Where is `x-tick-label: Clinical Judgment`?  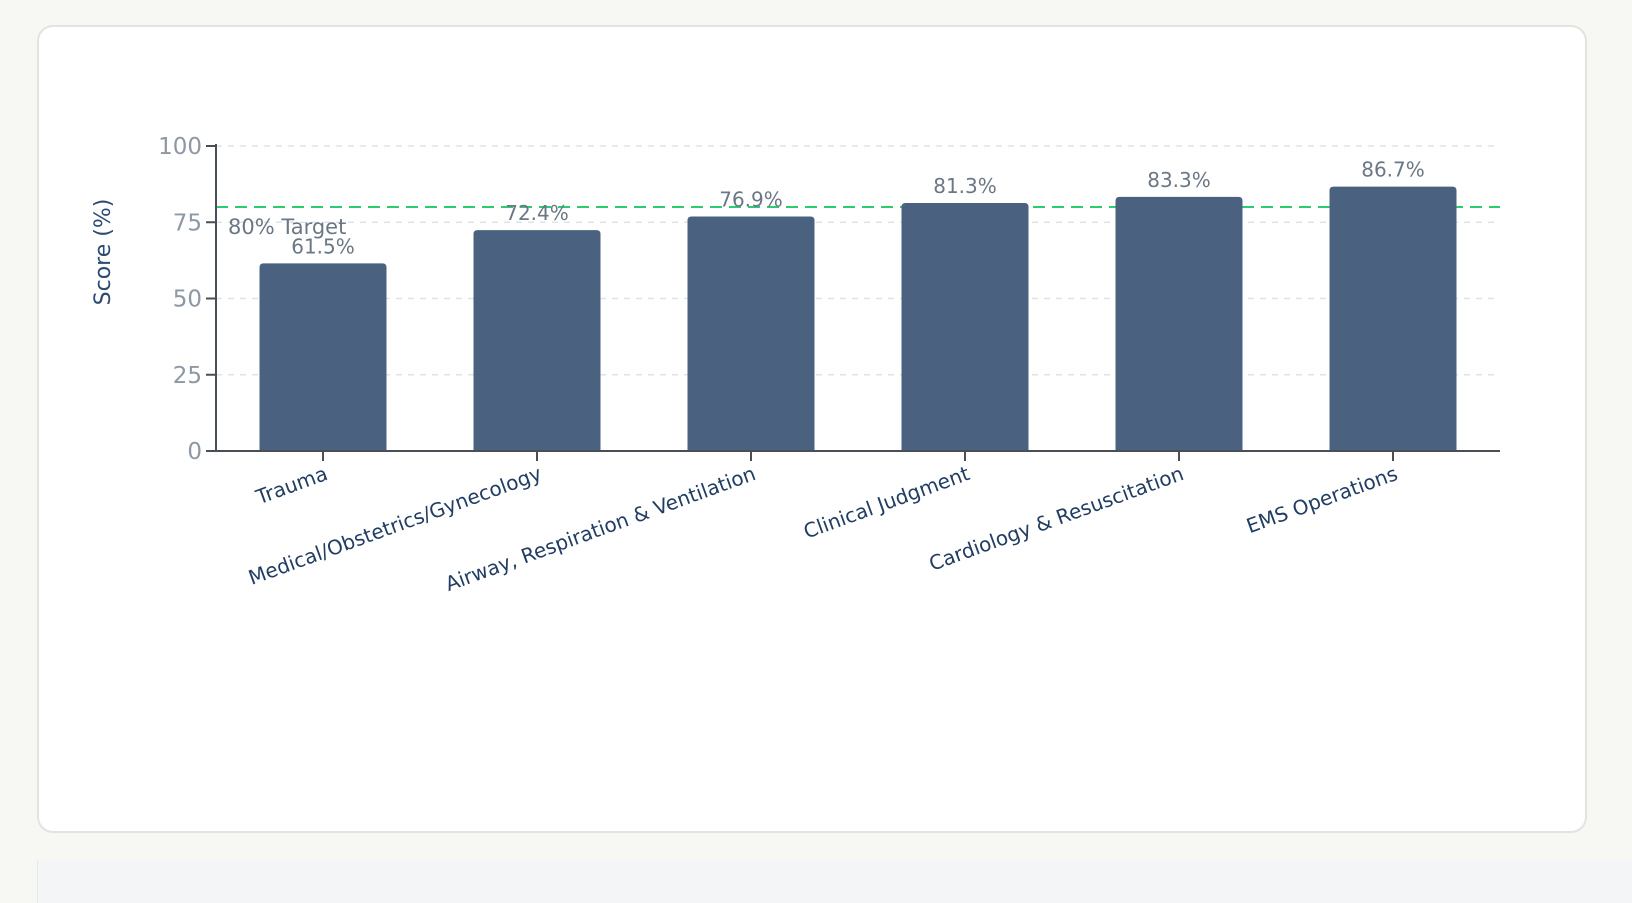
x-tick-label: Clinical Judgment is located at coordinates (886, 502).